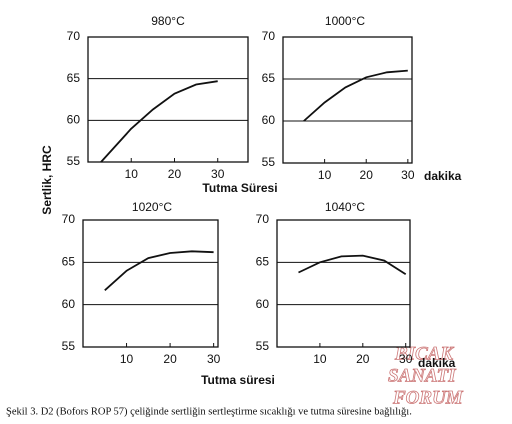  Describe the element at coordinates (345, 207) in the screenshot. I see `panel-title: 1040°C` at that location.